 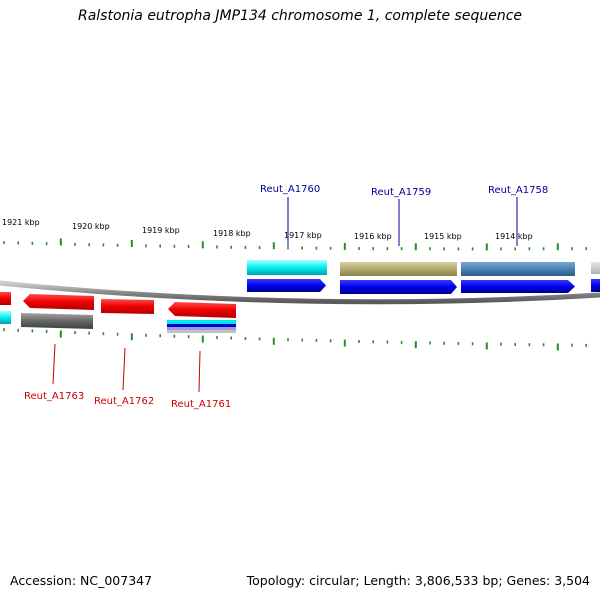 What do you see at coordinates (161, 230) in the screenshot?
I see `kbp-label: 1919 kbp` at bounding box center [161, 230].